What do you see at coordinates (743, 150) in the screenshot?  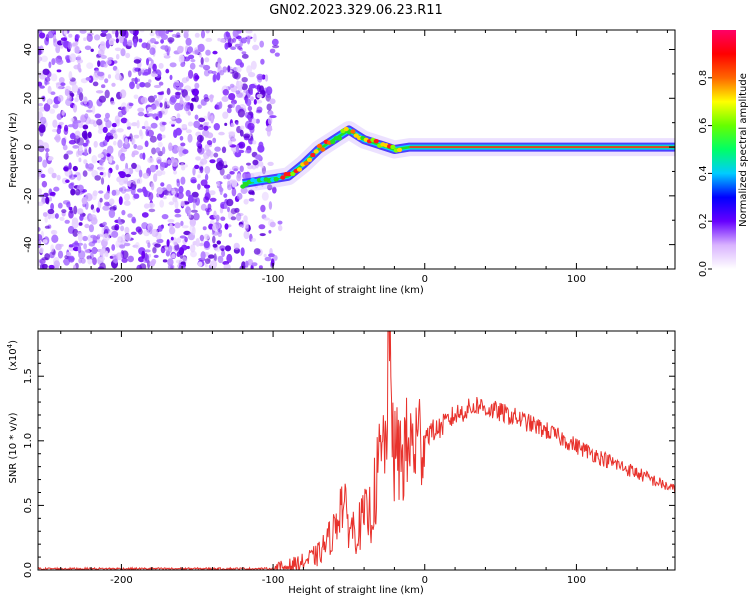 I see `colorbar-label: Normalized spectral amplitude` at bounding box center [743, 150].